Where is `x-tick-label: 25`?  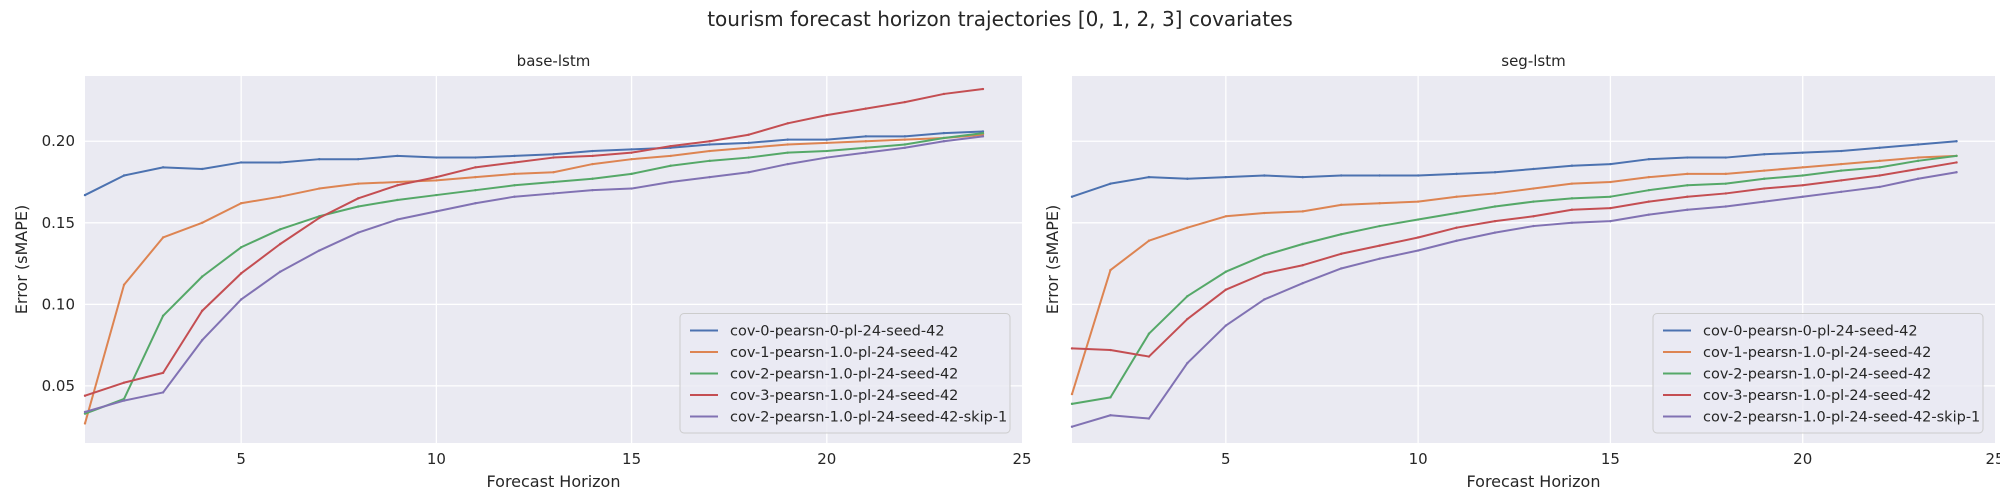
x-tick-label: 25 is located at coordinates (1992, 459).